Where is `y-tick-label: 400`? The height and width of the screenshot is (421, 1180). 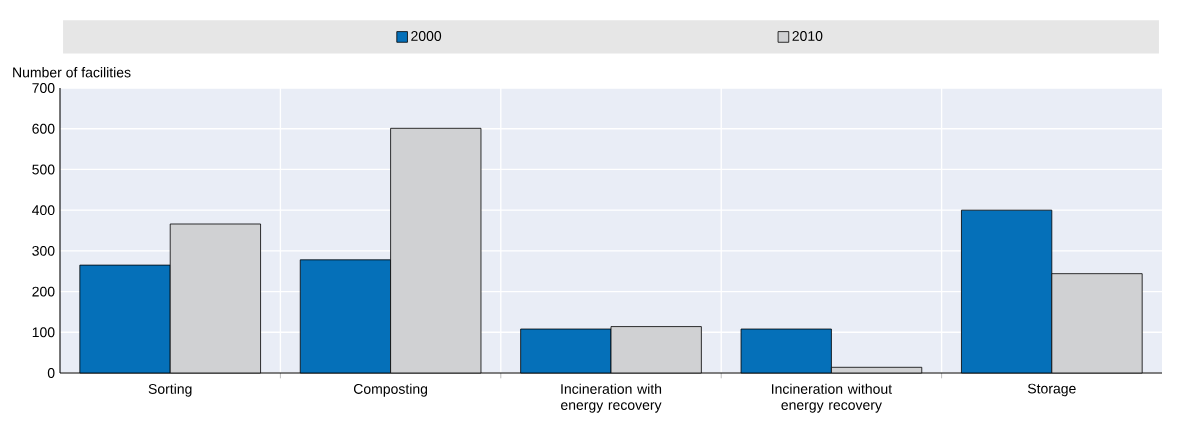 y-tick-label: 400 is located at coordinates (43, 210).